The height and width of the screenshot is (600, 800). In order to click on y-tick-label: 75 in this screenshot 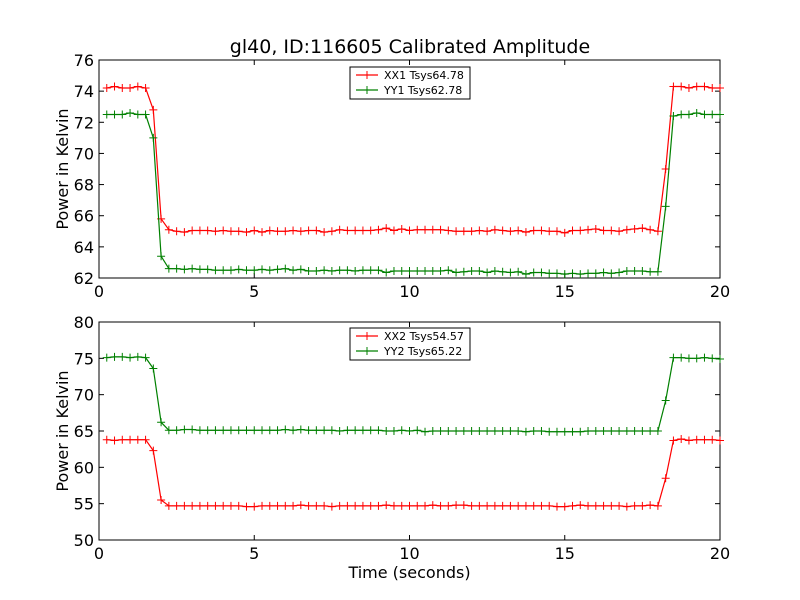, I will do `click(84, 358)`.